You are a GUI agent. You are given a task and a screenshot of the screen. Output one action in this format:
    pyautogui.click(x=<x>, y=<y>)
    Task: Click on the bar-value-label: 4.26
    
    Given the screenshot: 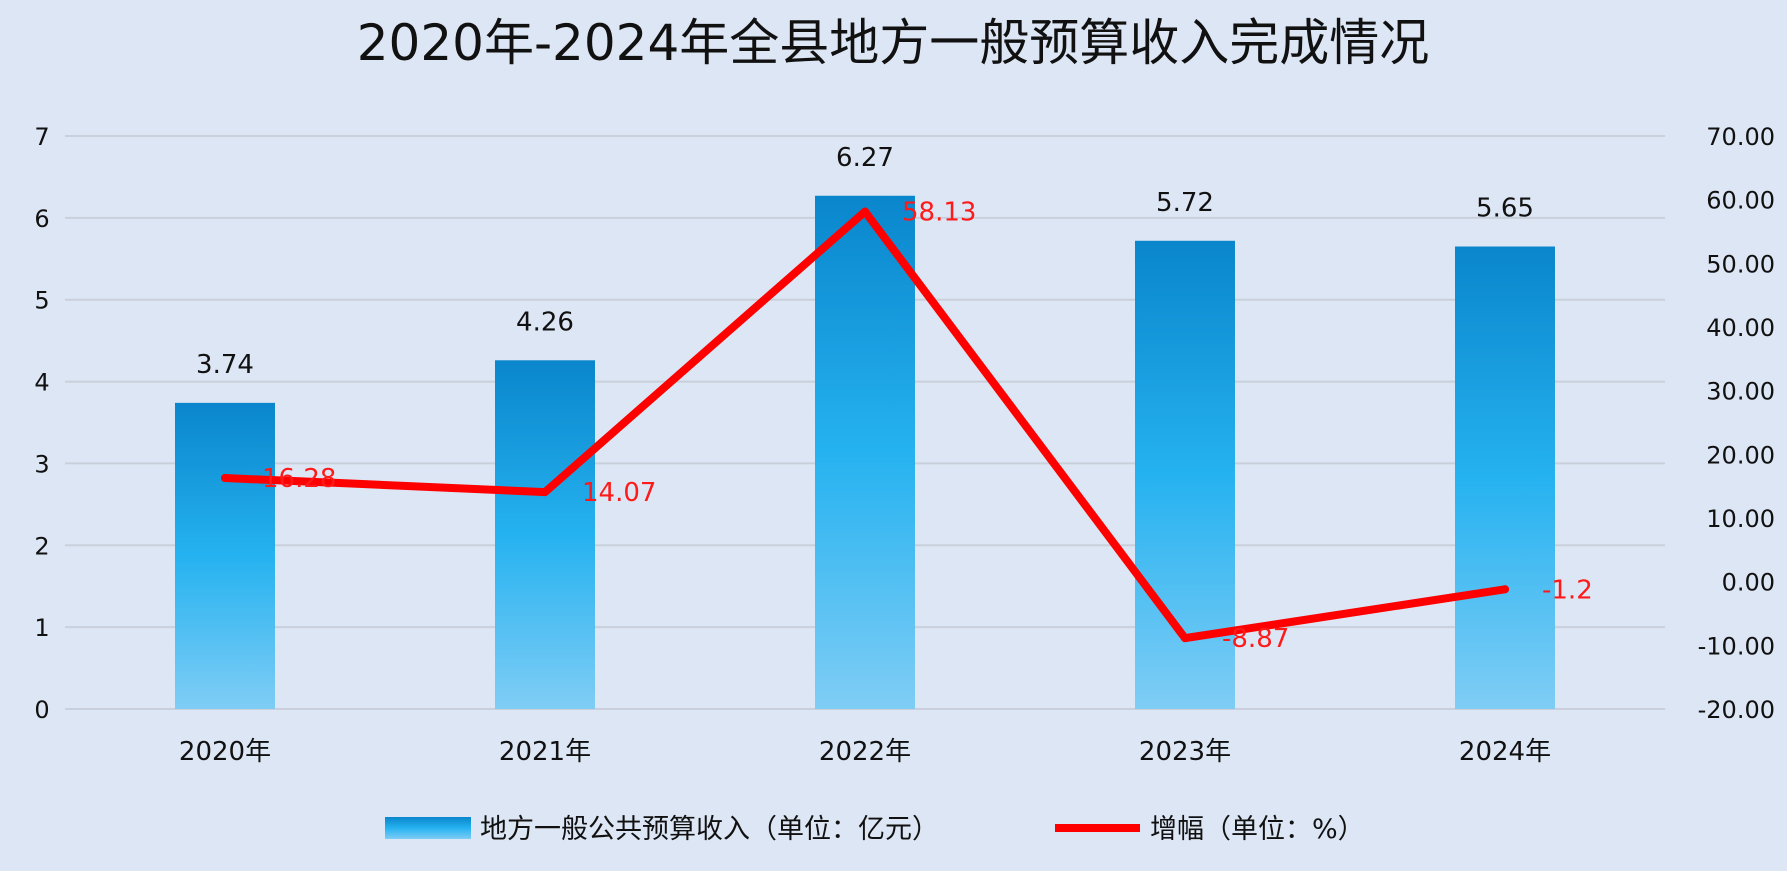 What is the action you would take?
    pyautogui.click(x=545, y=322)
    